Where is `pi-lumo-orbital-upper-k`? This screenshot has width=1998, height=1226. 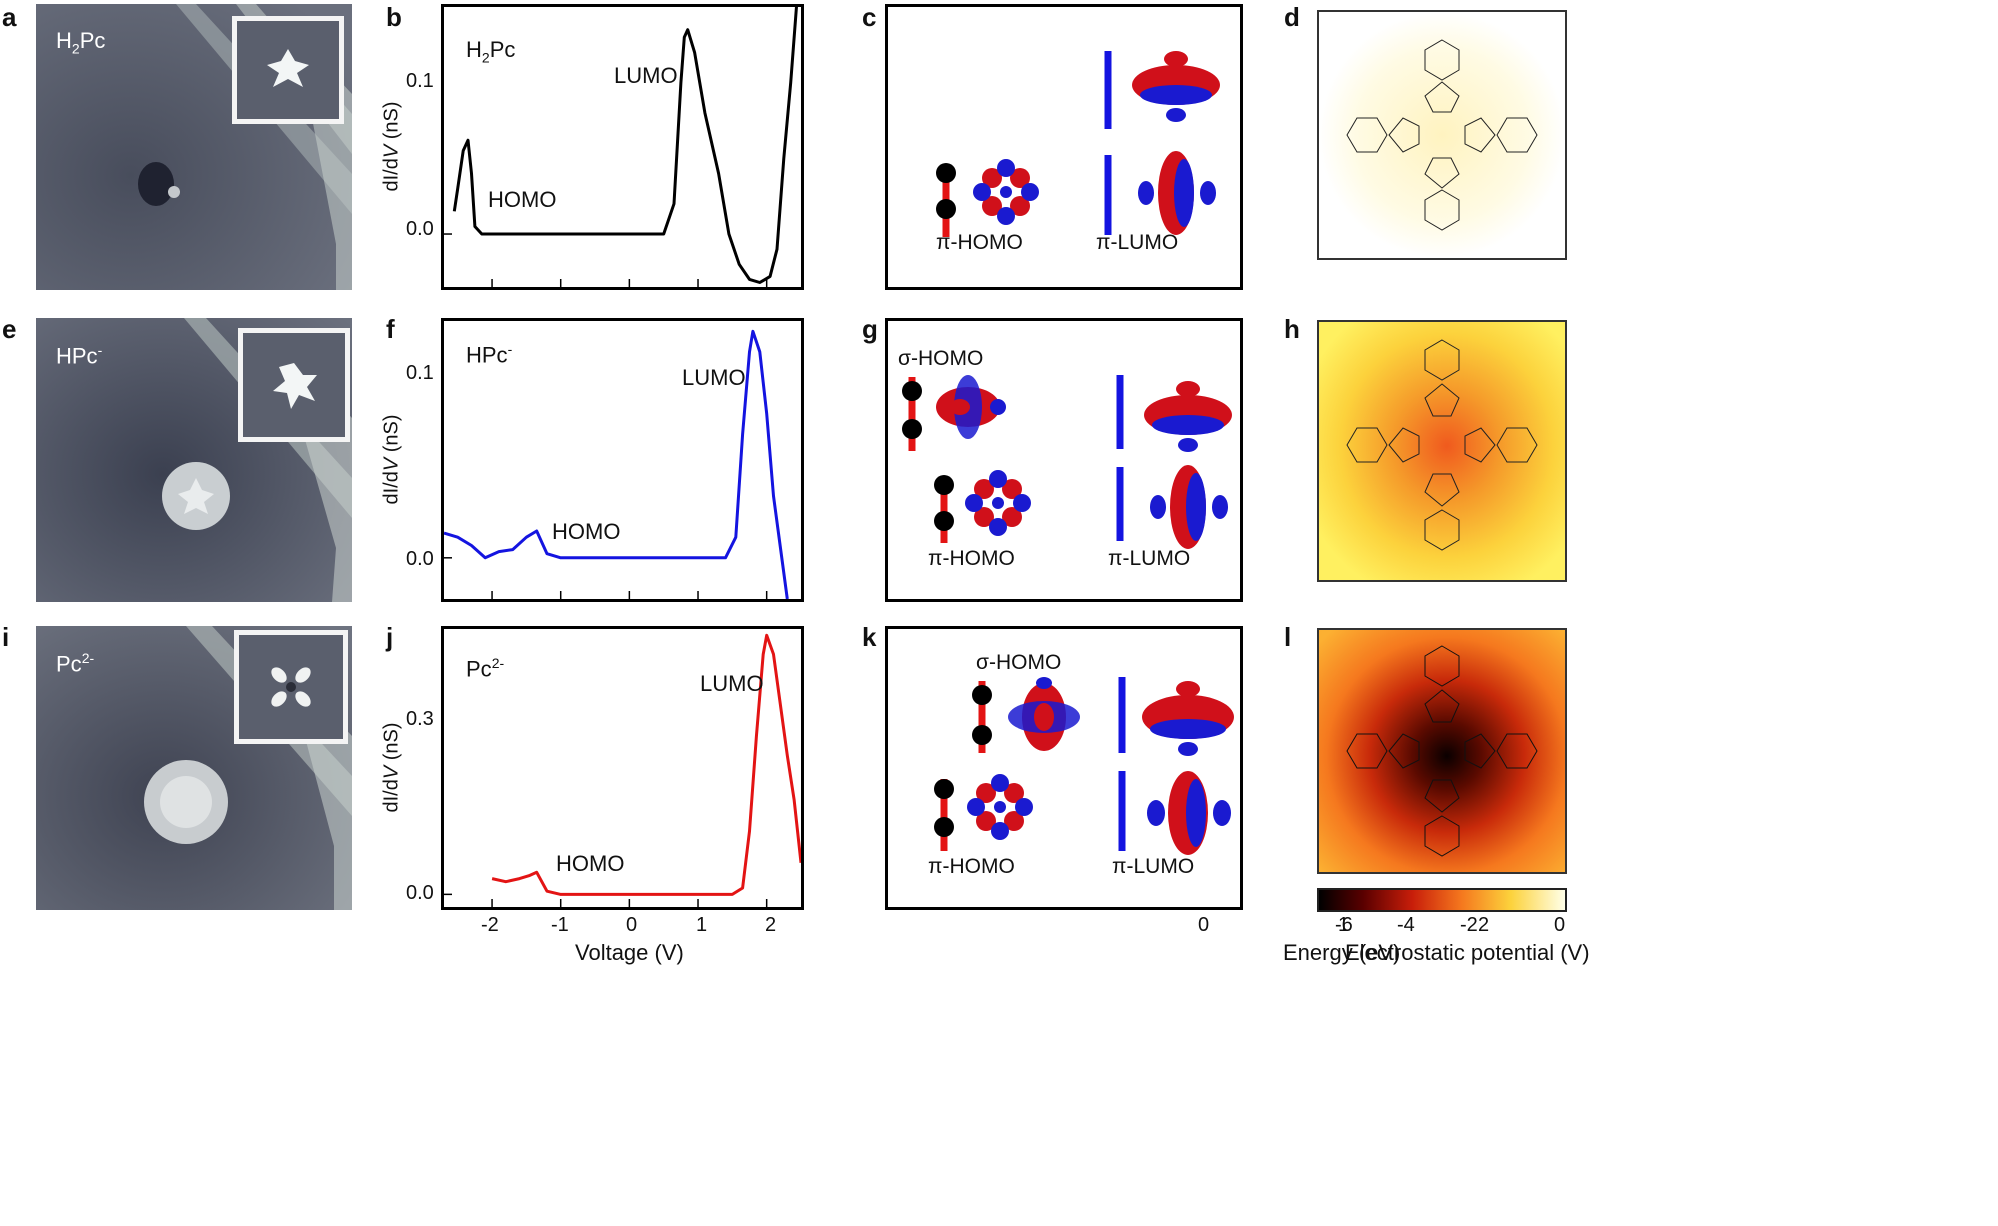 pi-lumo-orbital-upper-k is located at coordinates (1188, 718).